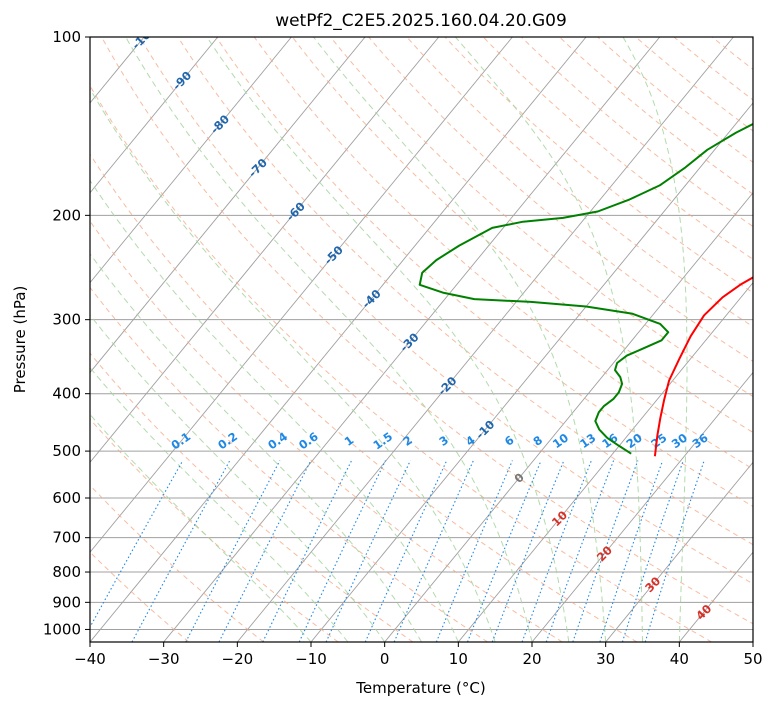 The width and height of the screenshot is (775, 708). I want to click on y-tick-label: 100, so click(66, 37).